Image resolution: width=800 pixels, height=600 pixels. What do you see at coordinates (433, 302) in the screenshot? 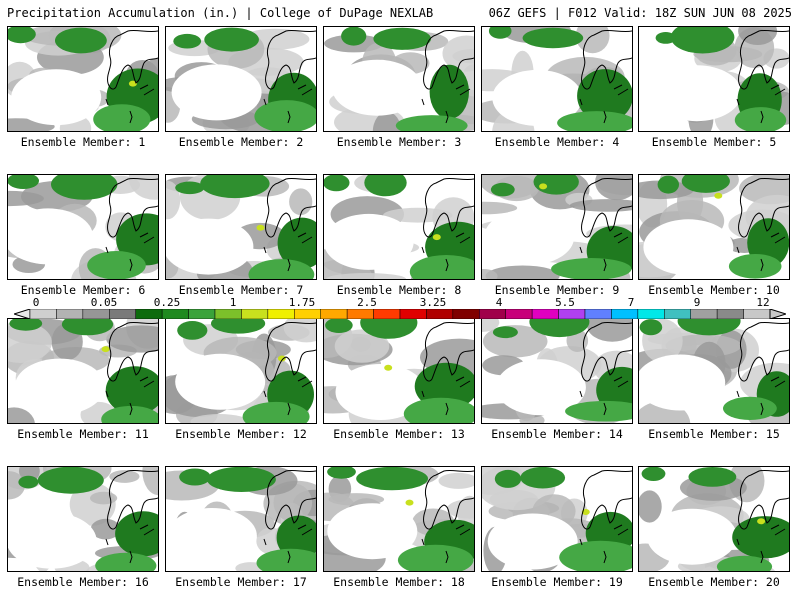
I see `colorbar-tick: 3.25` at bounding box center [433, 302].